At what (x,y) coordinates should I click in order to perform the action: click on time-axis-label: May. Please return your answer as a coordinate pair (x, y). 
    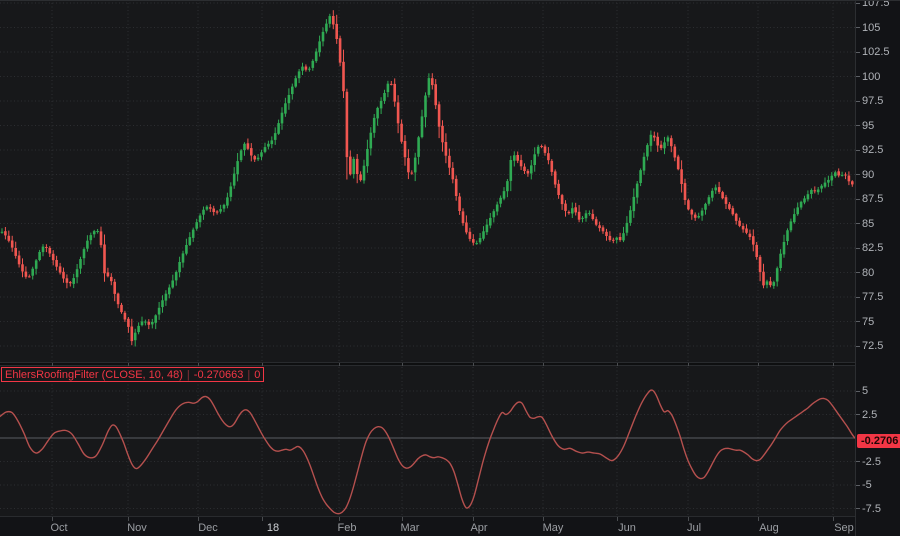
    Looking at the image, I should click on (553, 528).